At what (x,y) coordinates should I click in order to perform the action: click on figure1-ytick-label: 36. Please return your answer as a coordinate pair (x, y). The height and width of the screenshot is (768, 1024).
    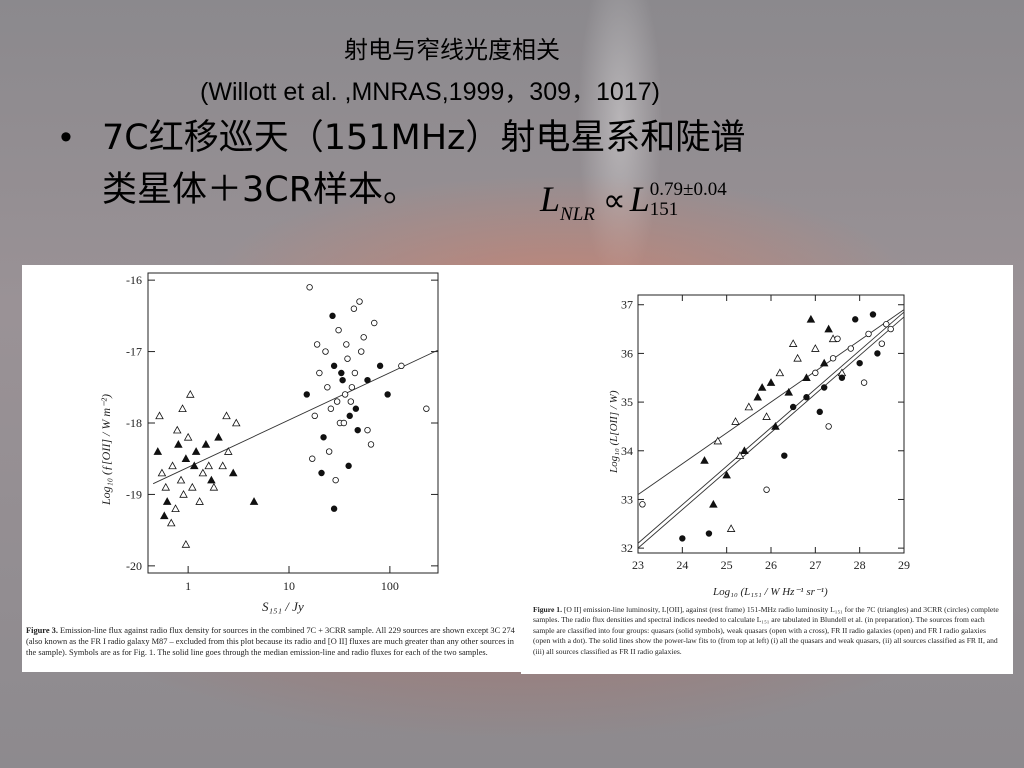
    Looking at the image, I should click on (627, 353).